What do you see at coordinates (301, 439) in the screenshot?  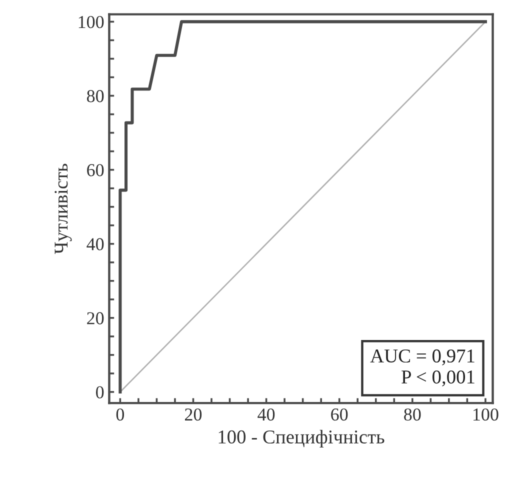 I see `x-axis-title: 100 - Специфічність` at bounding box center [301, 439].